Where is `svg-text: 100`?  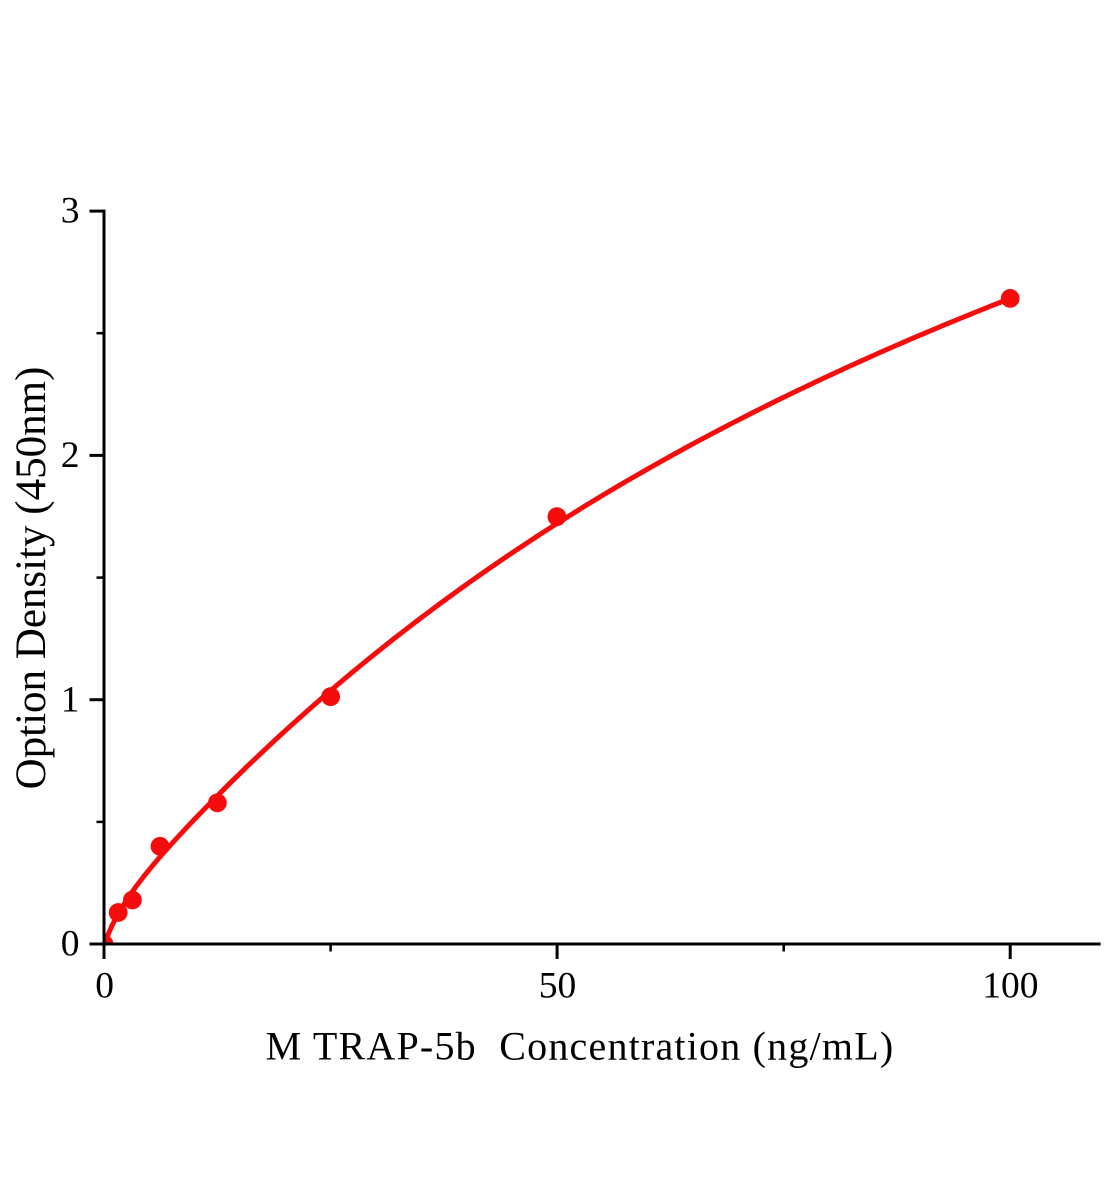 svg-text: 100 is located at coordinates (1010, 985).